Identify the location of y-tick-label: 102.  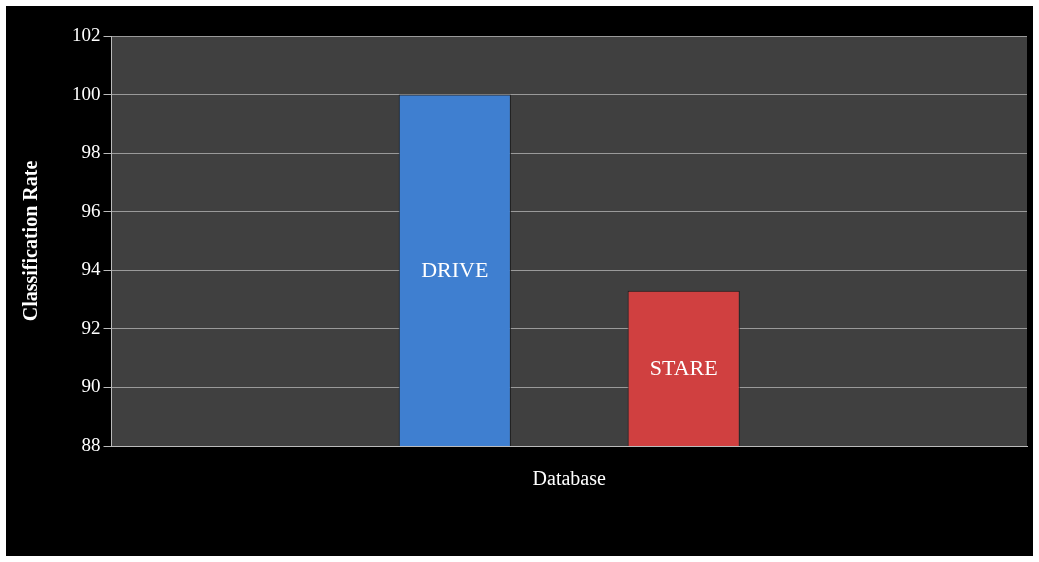
(86, 34).